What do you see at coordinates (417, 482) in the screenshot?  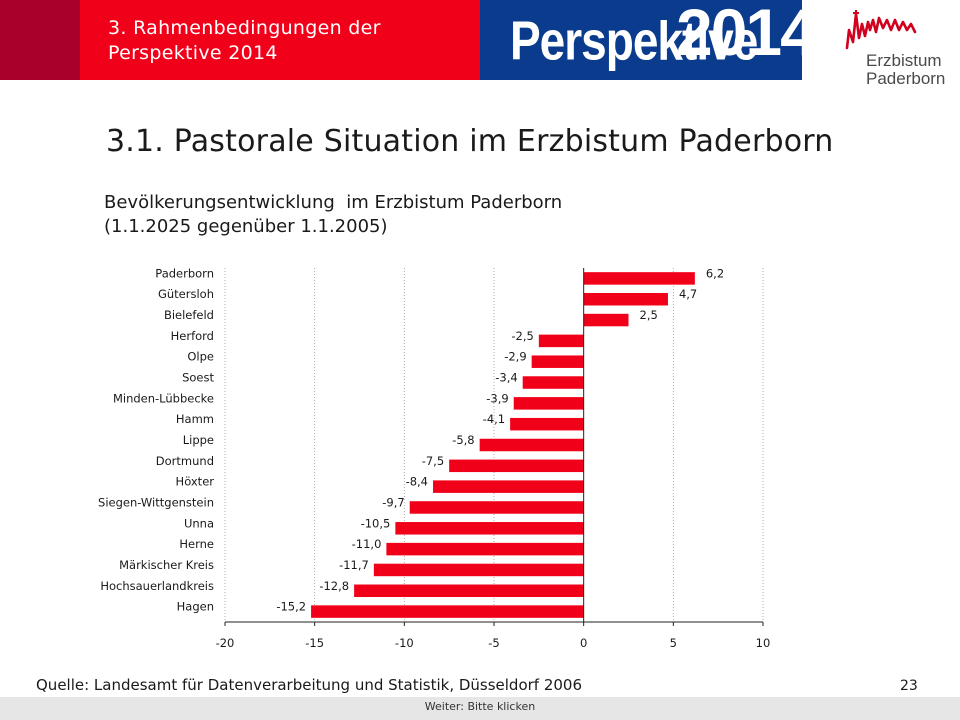 I see `data-label: -8,4` at bounding box center [417, 482].